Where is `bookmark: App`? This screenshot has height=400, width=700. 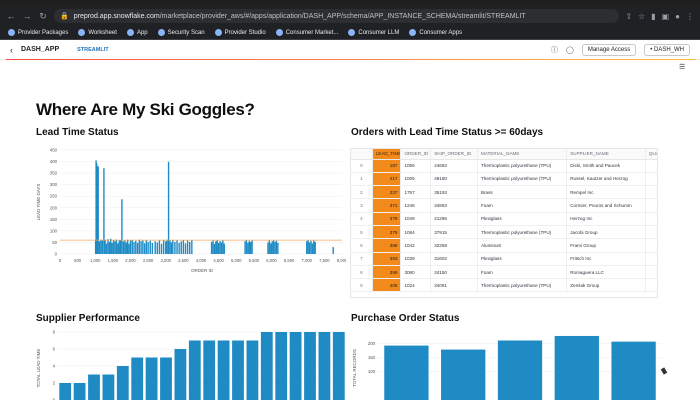
bookmark: App is located at coordinates (137, 32).